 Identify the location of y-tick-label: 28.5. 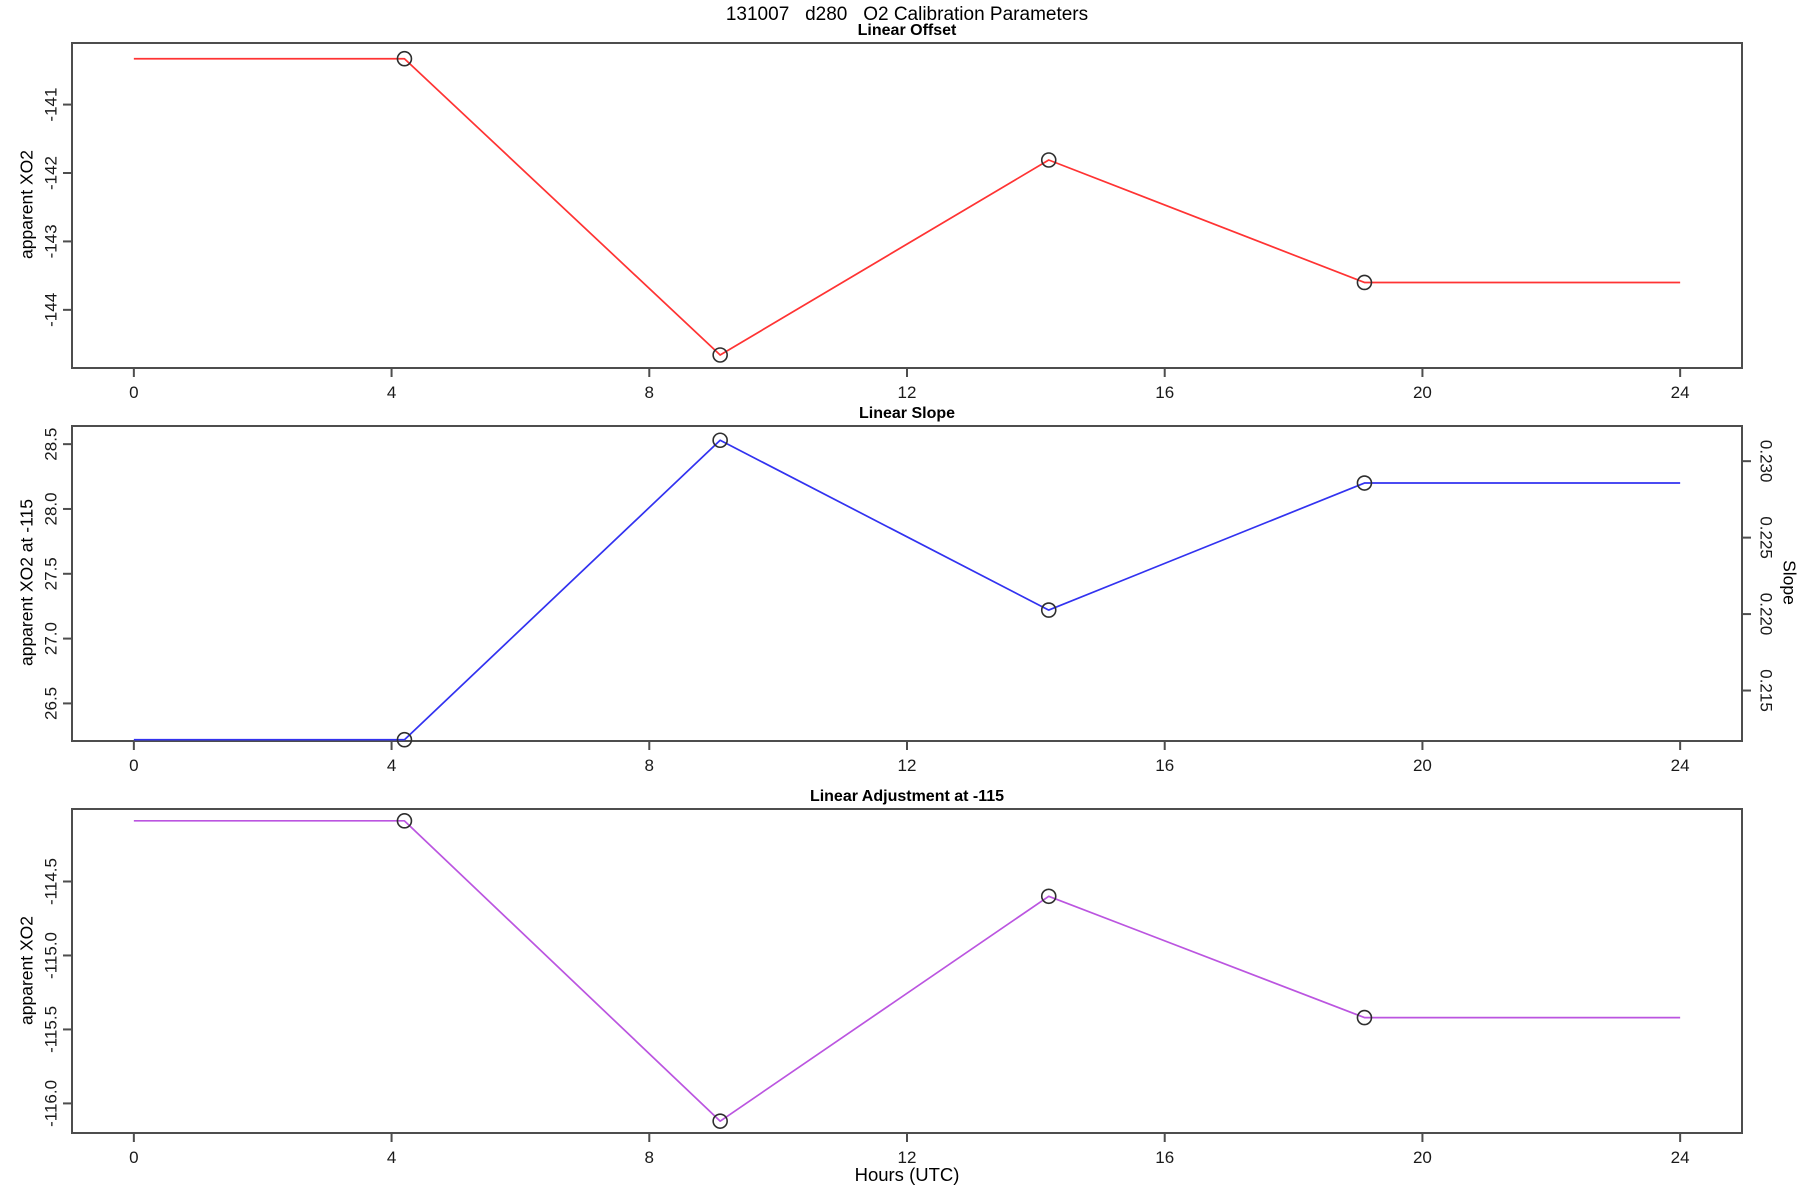
(51, 444).